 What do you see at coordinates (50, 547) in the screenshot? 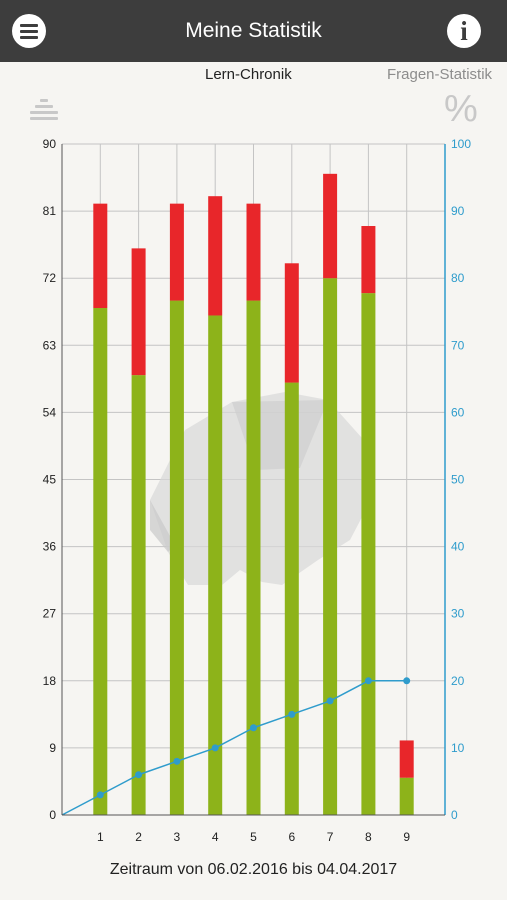
I see `y-left-tick-label: 36` at bounding box center [50, 547].